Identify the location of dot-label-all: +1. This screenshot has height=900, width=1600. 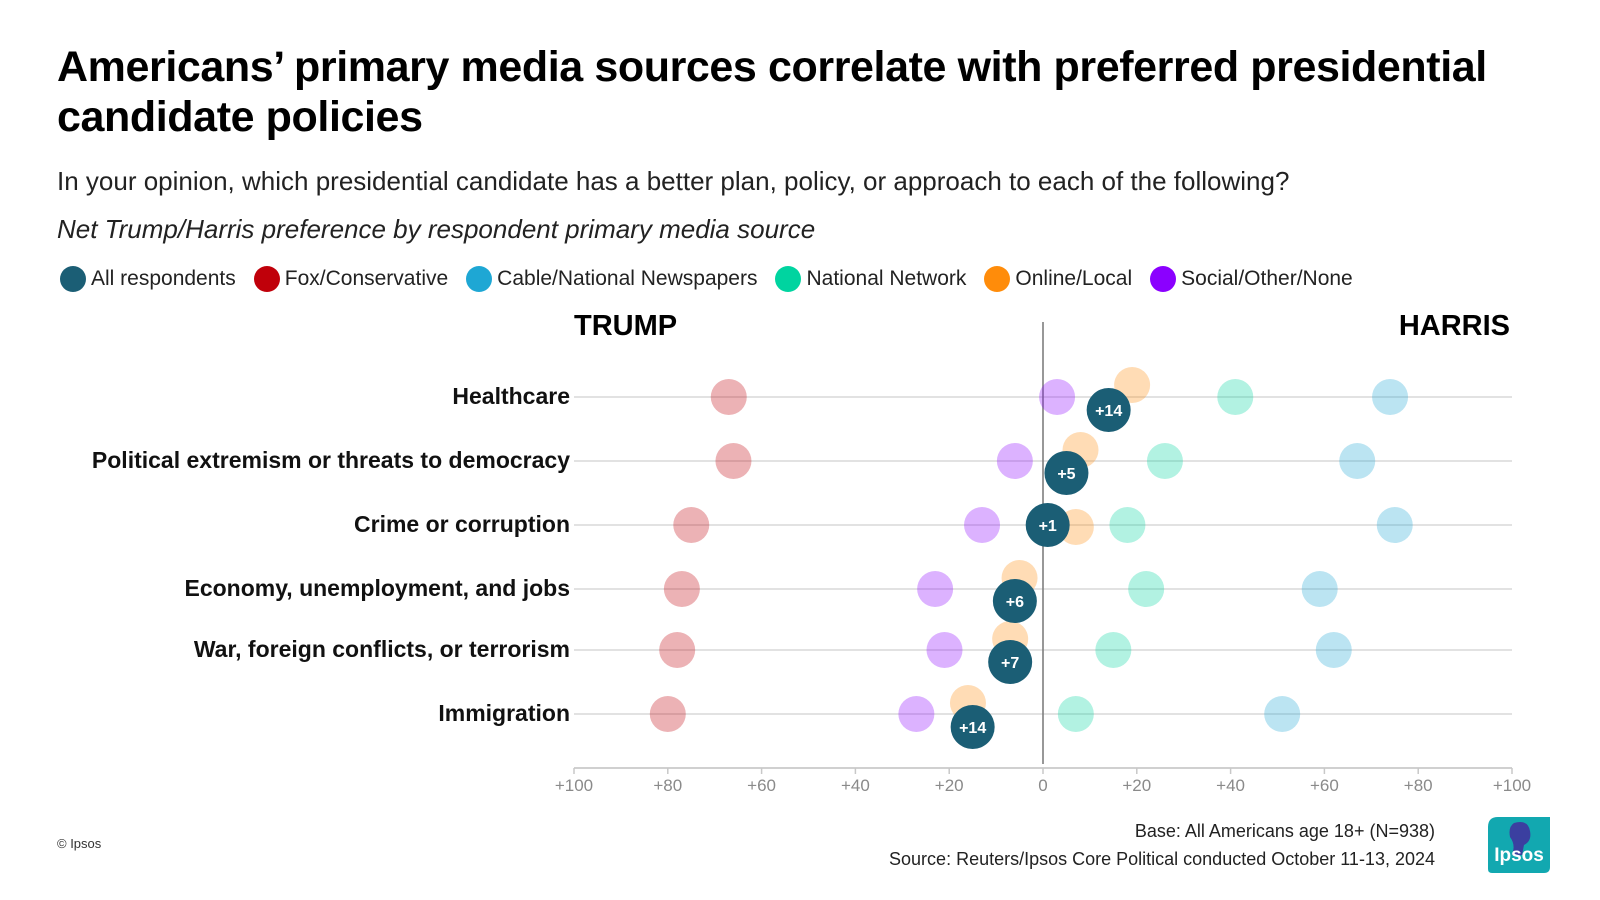
(1048, 526).